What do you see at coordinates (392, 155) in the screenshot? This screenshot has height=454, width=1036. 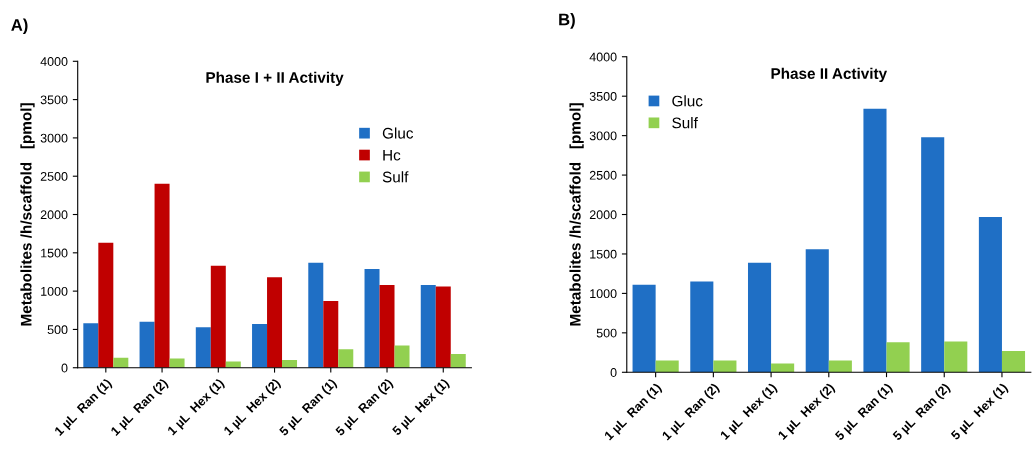 I see `legend-label: Hc` at bounding box center [392, 155].